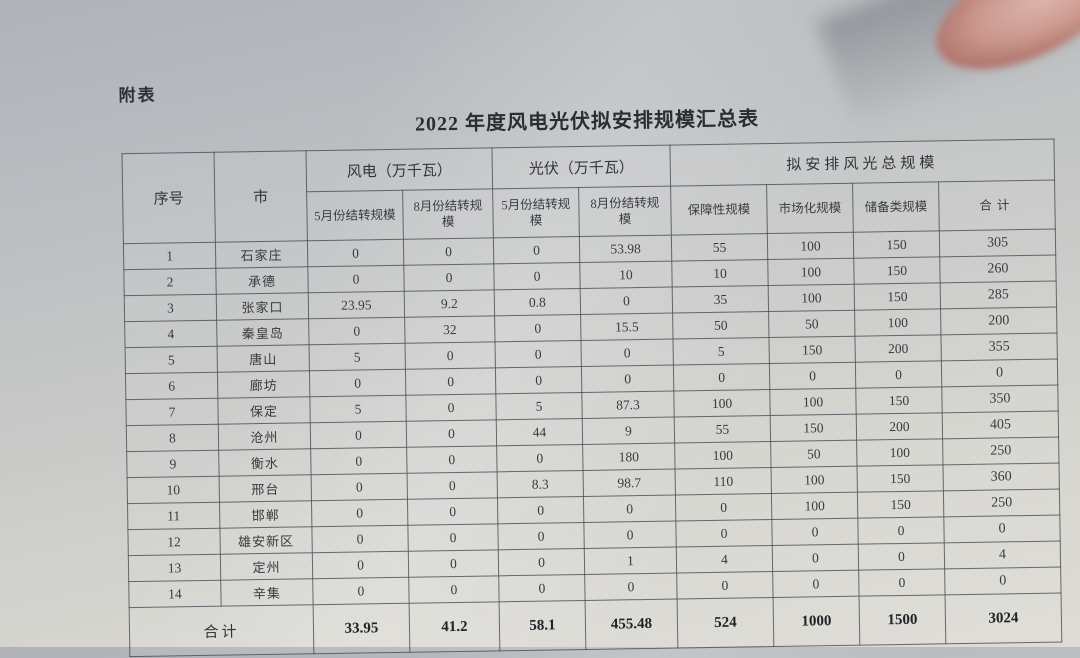 The image size is (1080, 658). What do you see at coordinates (265, 488) in the screenshot?
I see `cell-city: 邢台` at bounding box center [265, 488].